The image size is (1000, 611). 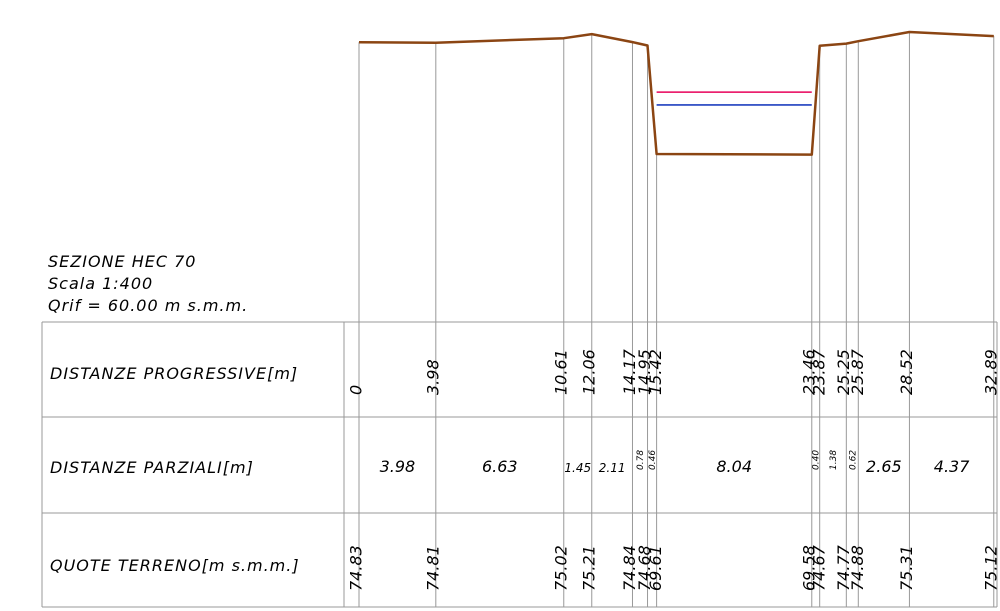 I want to click on partial-label: 2.11, so click(x=612, y=468).